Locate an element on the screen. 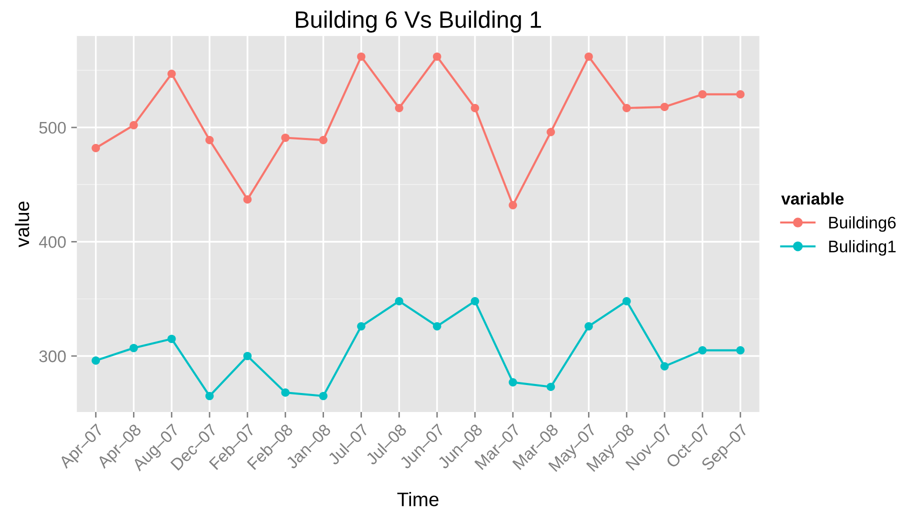  legend-label: Buliding1 is located at coordinates (862, 248).